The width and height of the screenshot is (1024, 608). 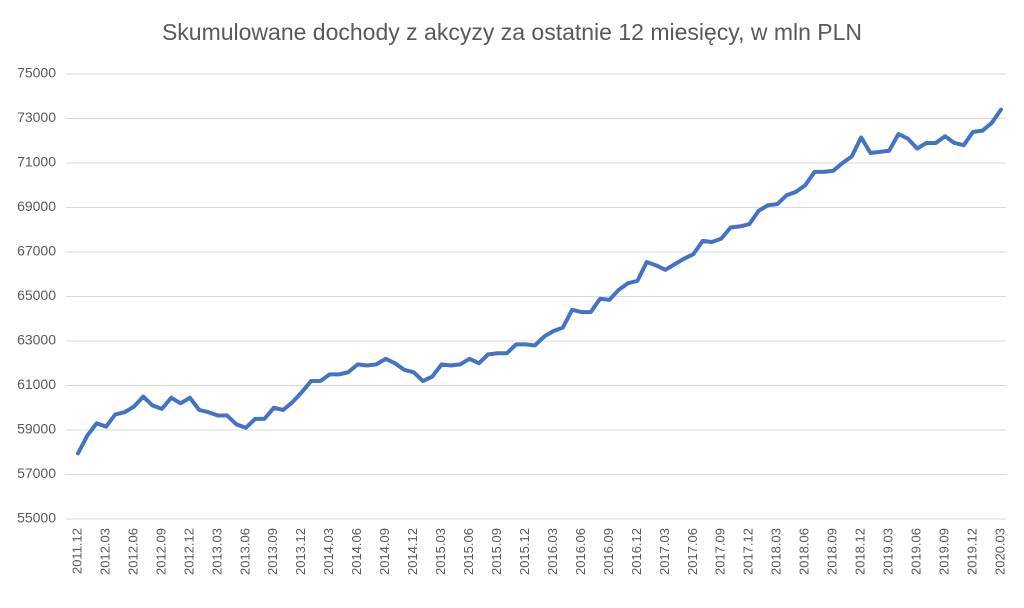 What do you see at coordinates (36, 384) in the screenshot?
I see `y-tick-label: 61000` at bounding box center [36, 384].